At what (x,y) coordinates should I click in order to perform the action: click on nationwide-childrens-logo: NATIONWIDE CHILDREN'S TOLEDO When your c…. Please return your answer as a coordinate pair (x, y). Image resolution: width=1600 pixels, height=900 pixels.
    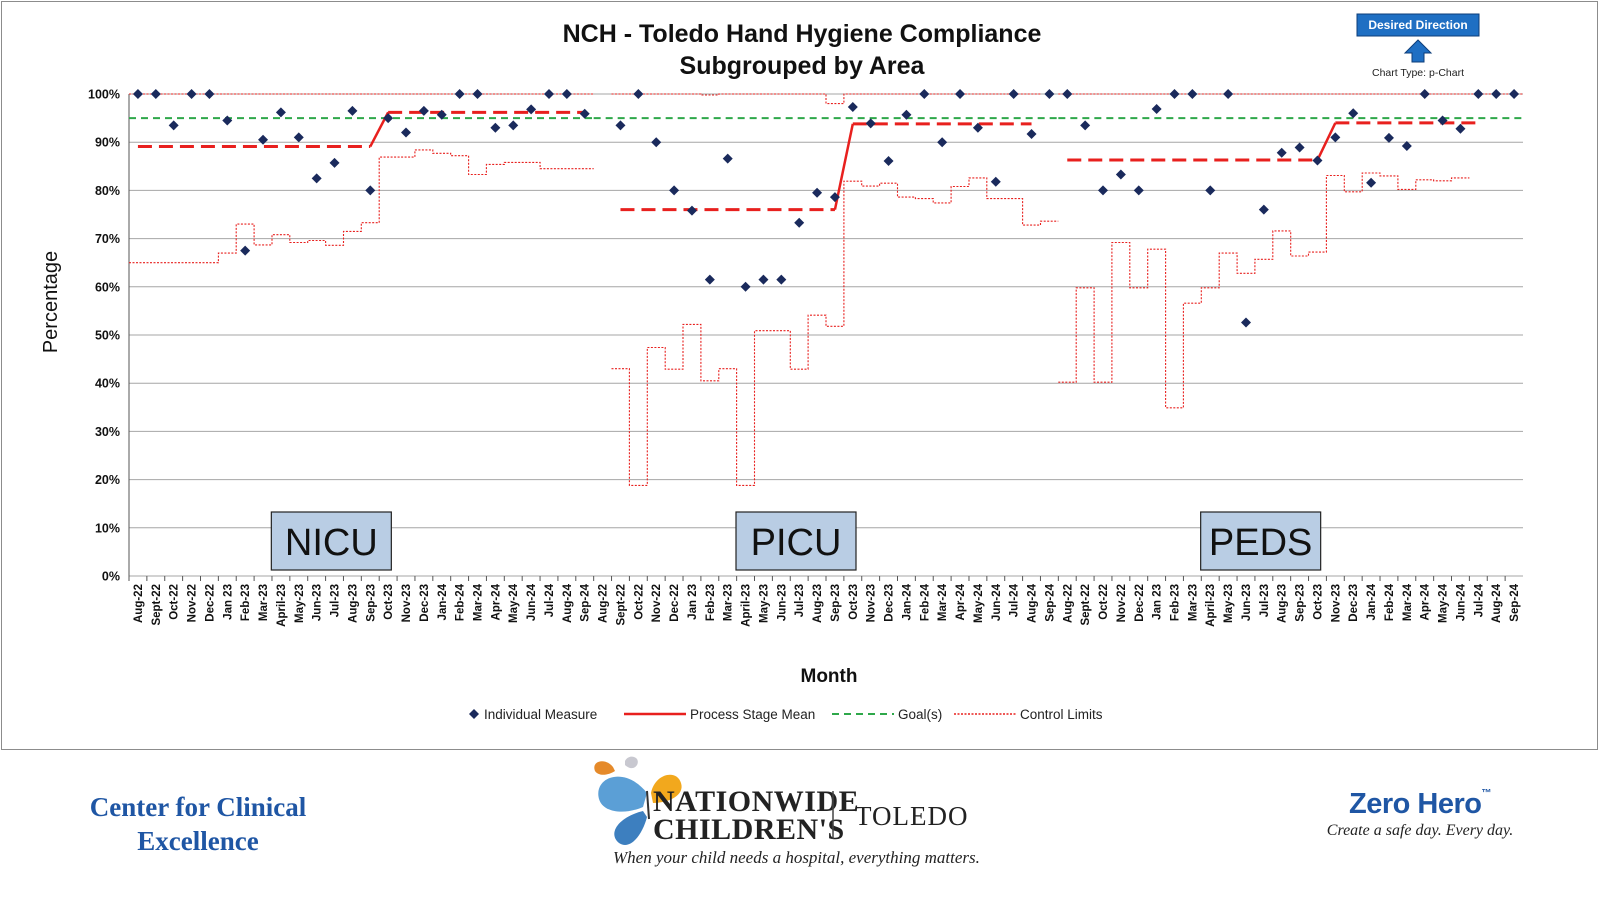
    Looking at the image, I should click on (795, 825).